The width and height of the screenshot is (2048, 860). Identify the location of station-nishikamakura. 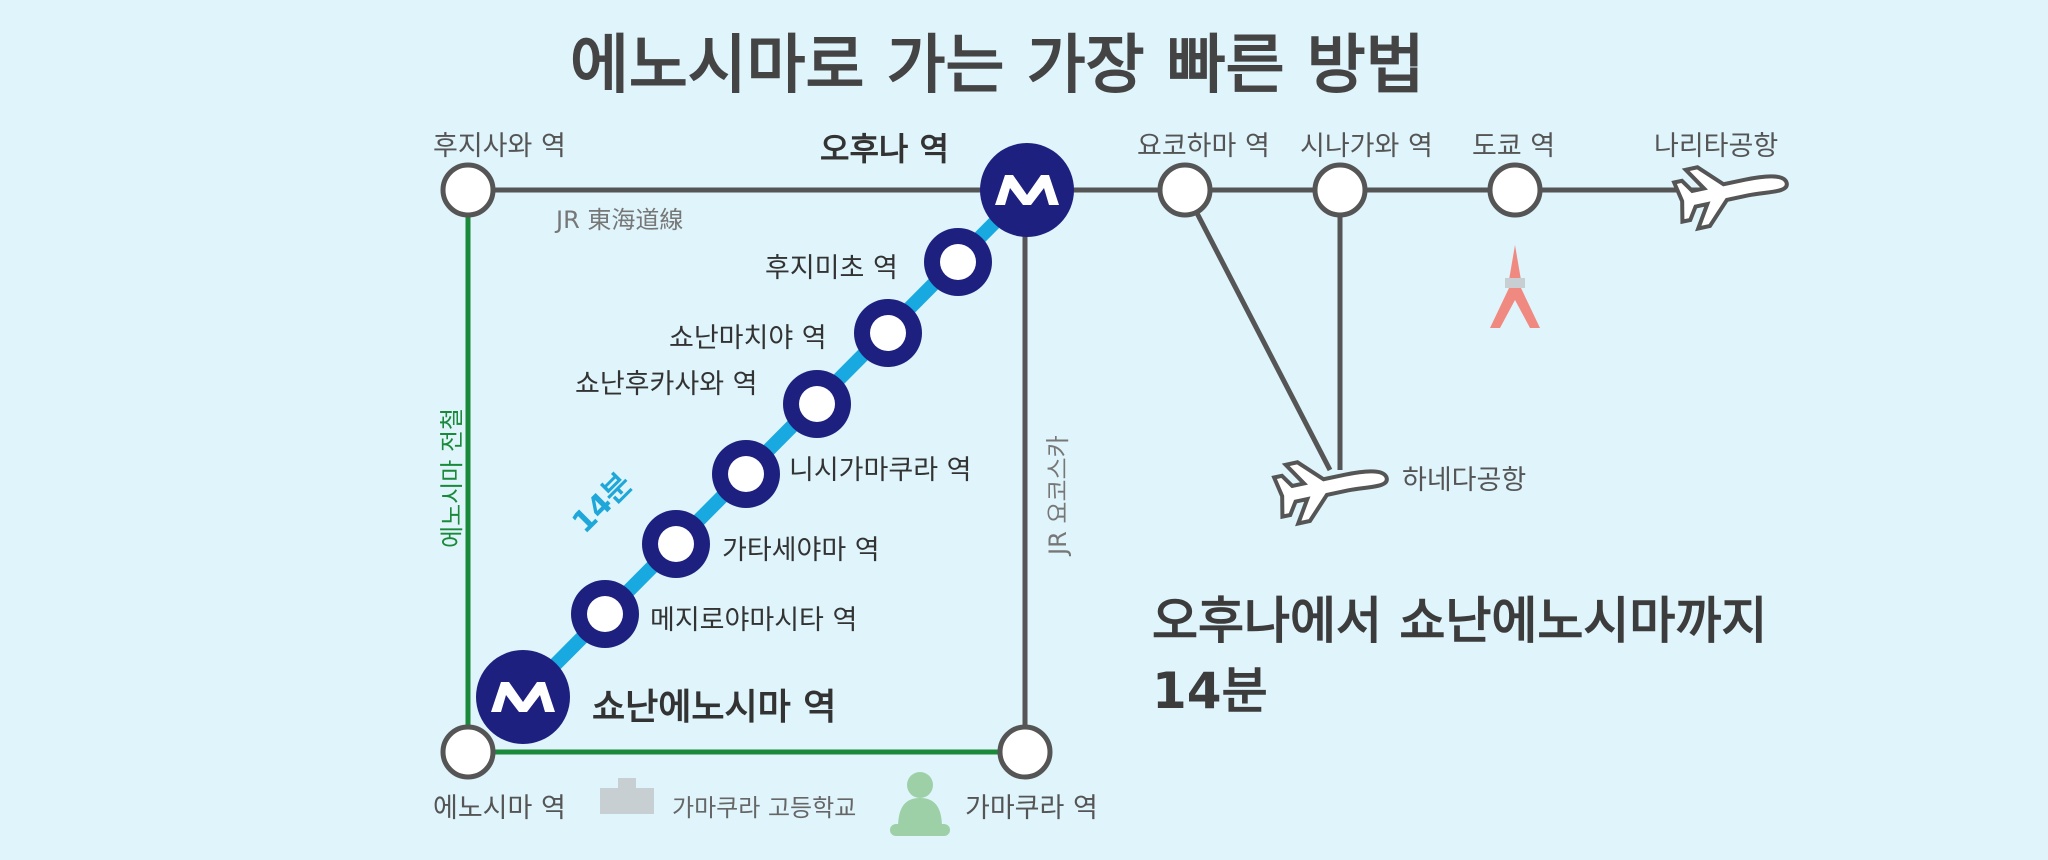
(746, 474).